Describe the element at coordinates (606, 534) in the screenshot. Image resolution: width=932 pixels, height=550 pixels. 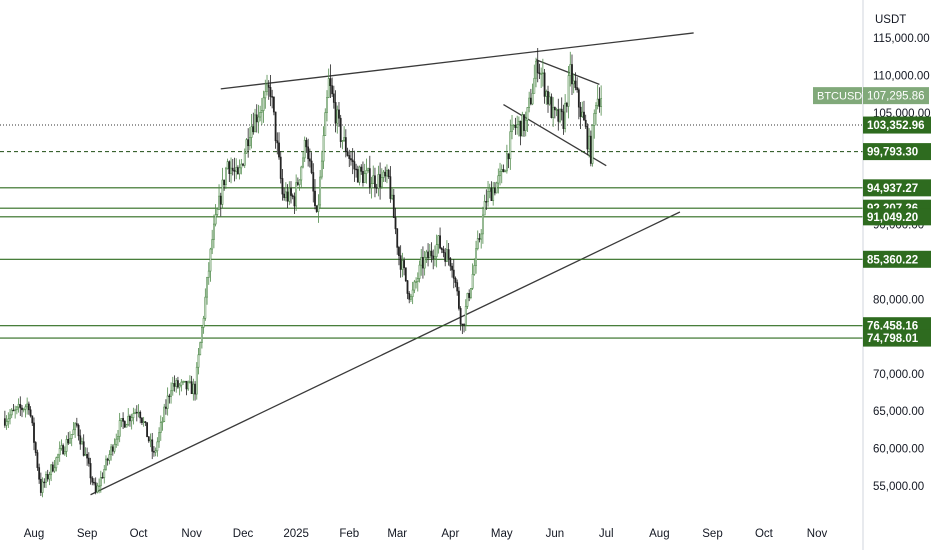
I see `x-tick-label: Jul` at that location.